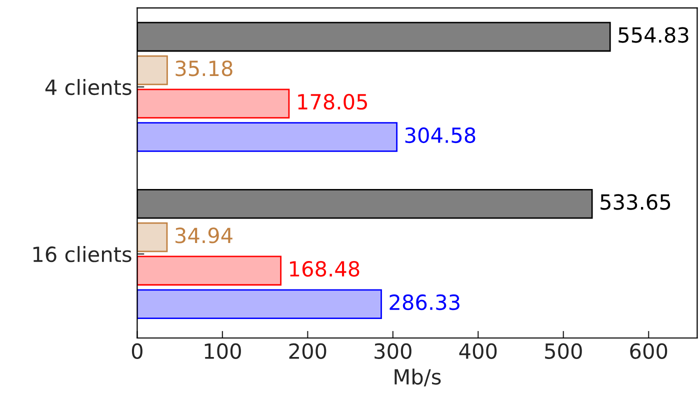 Image resolution: width=700 pixels, height=416 pixels. I want to click on x-tick-label: 600, so click(649, 351).